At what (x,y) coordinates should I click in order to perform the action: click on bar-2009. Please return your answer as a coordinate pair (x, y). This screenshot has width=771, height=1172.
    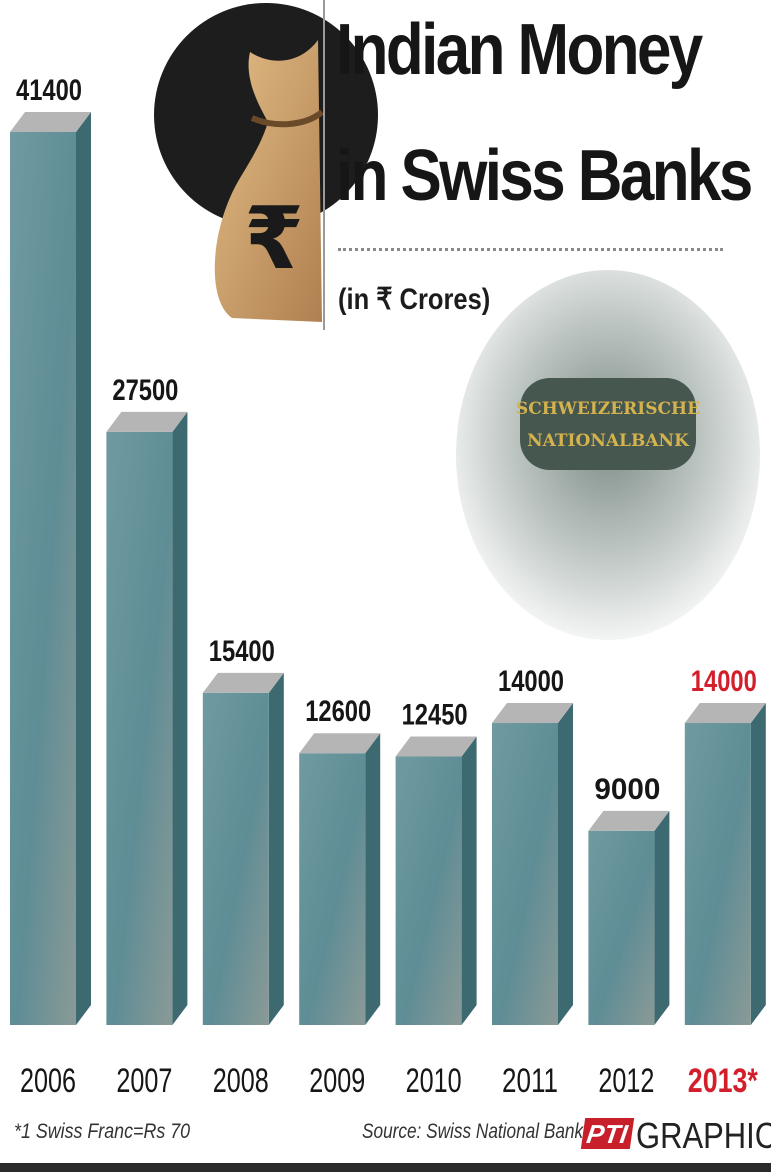
    Looking at the image, I should click on (340, 879).